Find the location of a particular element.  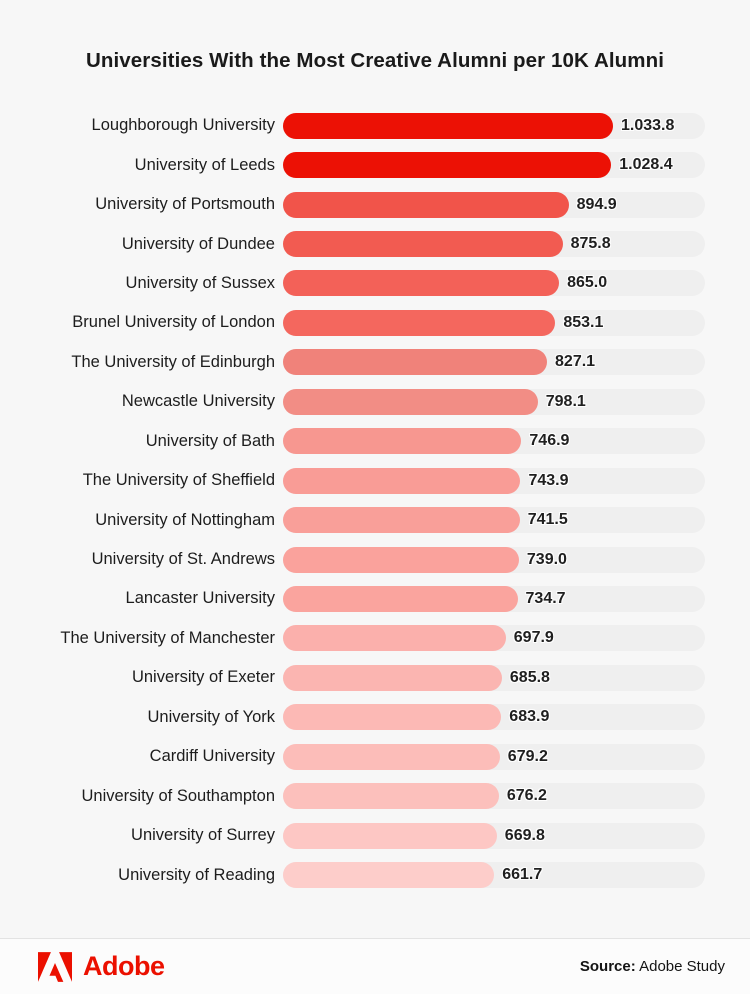

bar-track: 683.9 is located at coordinates (494, 717).